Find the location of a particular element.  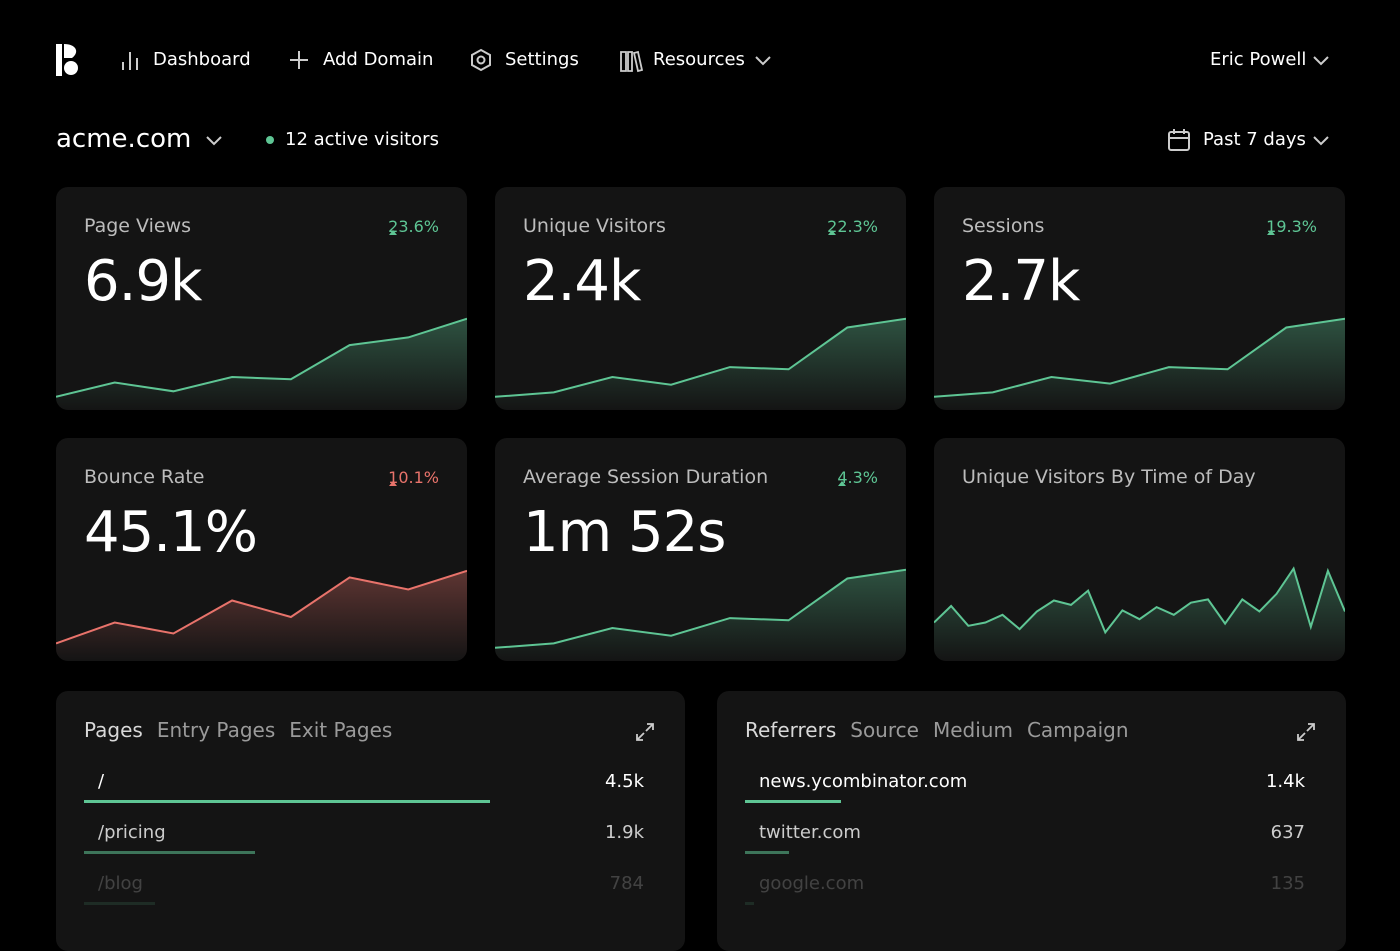

row-value: 1.9k is located at coordinates (624, 832).